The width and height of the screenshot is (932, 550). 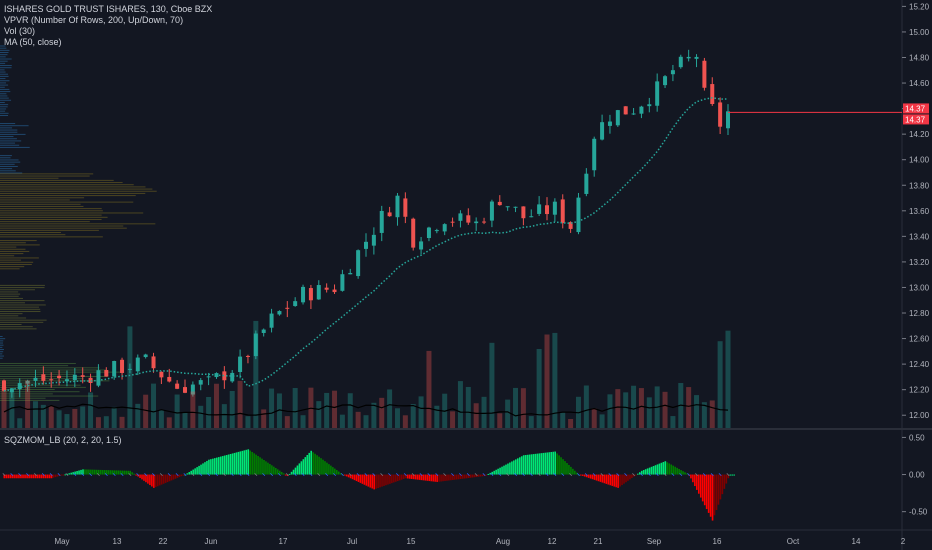 What do you see at coordinates (20, 31) in the screenshot?
I see `volume-legend: Vol (30)` at bounding box center [20, 31].